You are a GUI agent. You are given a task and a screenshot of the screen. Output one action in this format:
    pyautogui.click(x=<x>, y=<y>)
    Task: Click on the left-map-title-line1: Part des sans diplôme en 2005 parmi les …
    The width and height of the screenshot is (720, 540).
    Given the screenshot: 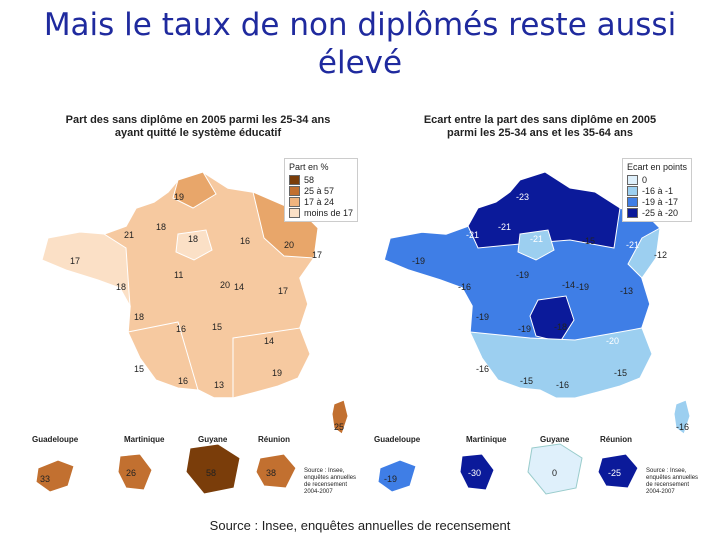 What is the action you would take?
    pyautogui.click(x=198, y=120)
    